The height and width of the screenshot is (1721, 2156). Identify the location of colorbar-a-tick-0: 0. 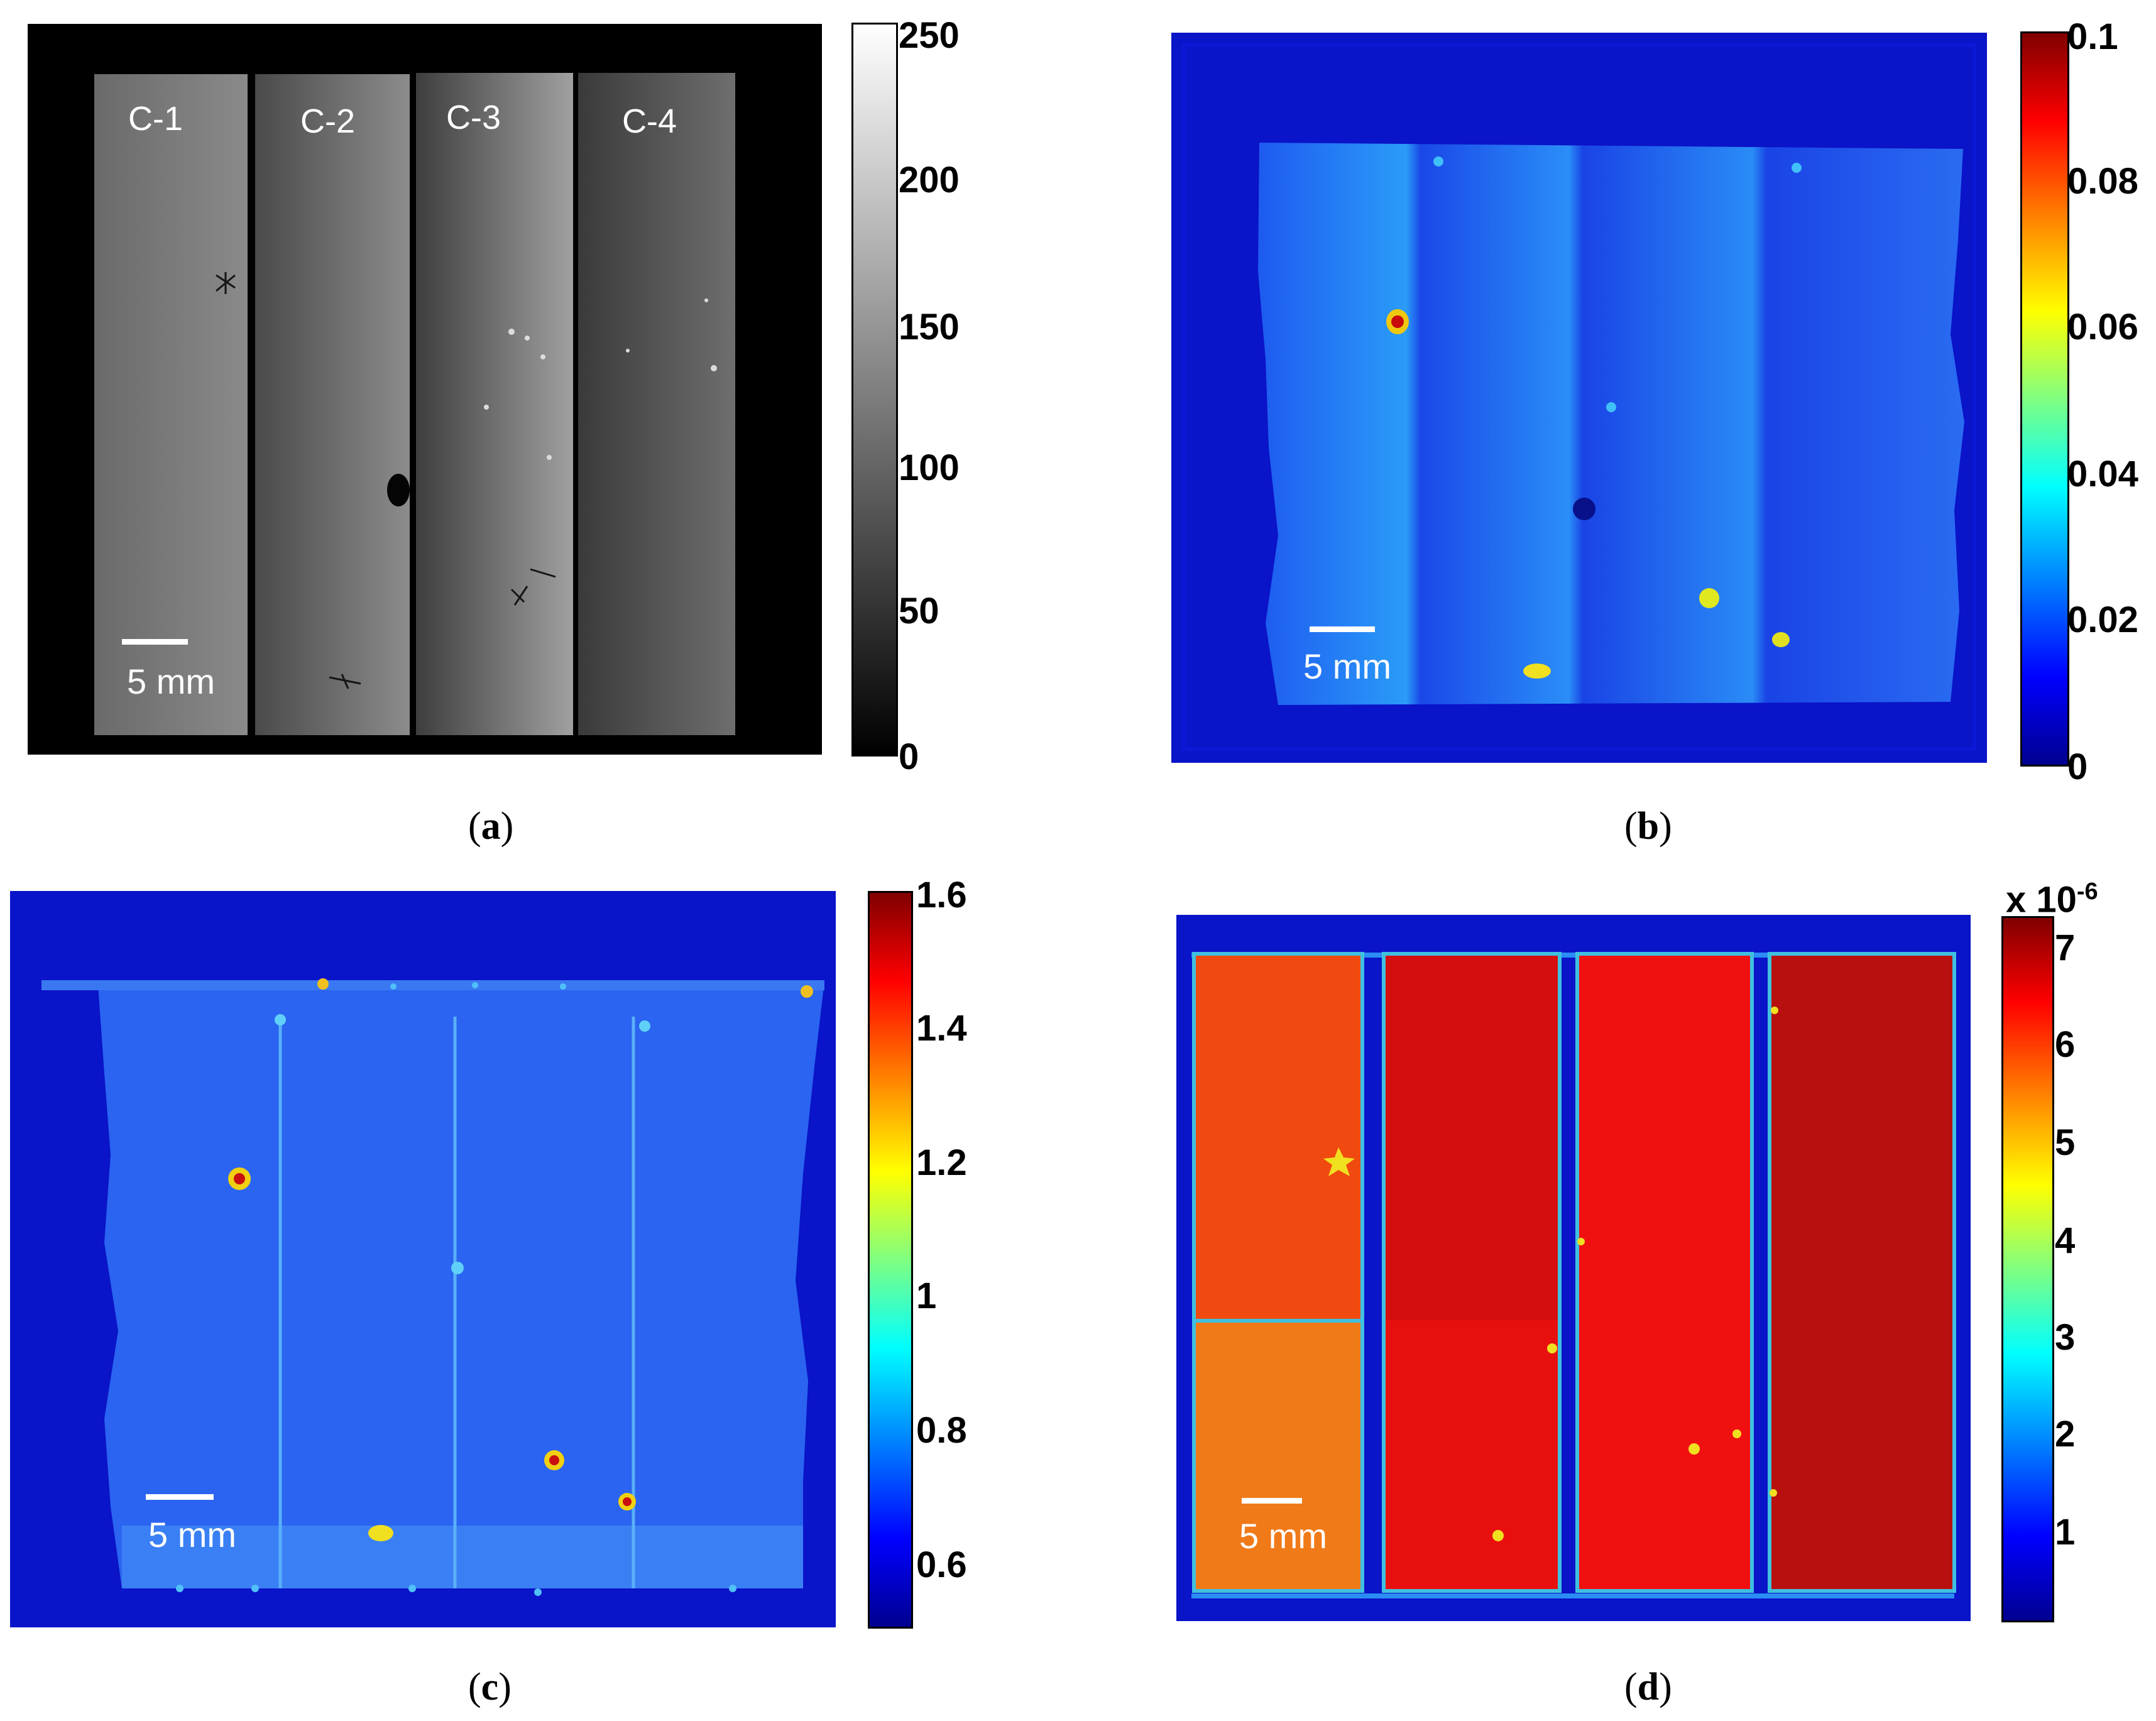
(909, 757).